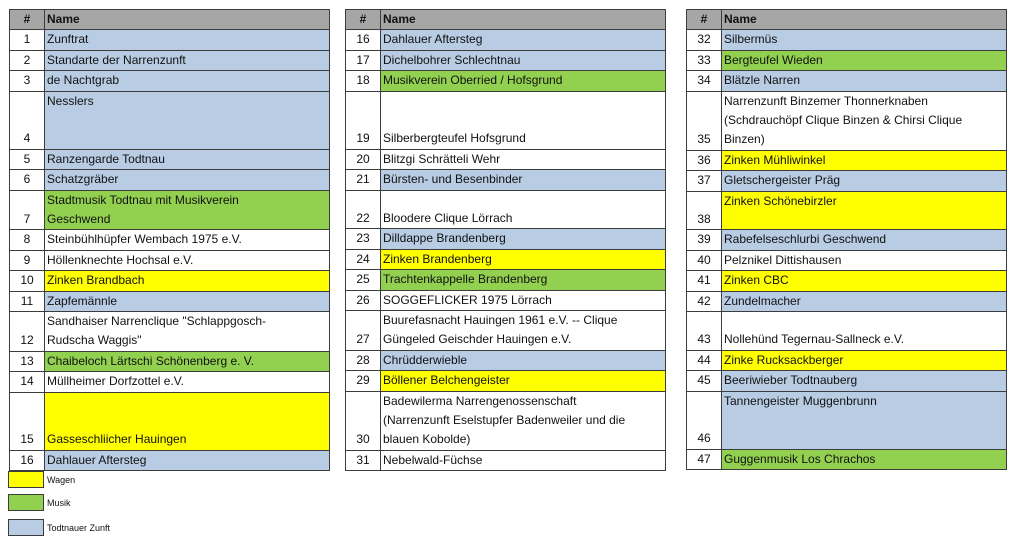  Describe the element at coordinates (864, 60) in the screenshot. I see `row-name: Bergteufel Wieden` at that location.